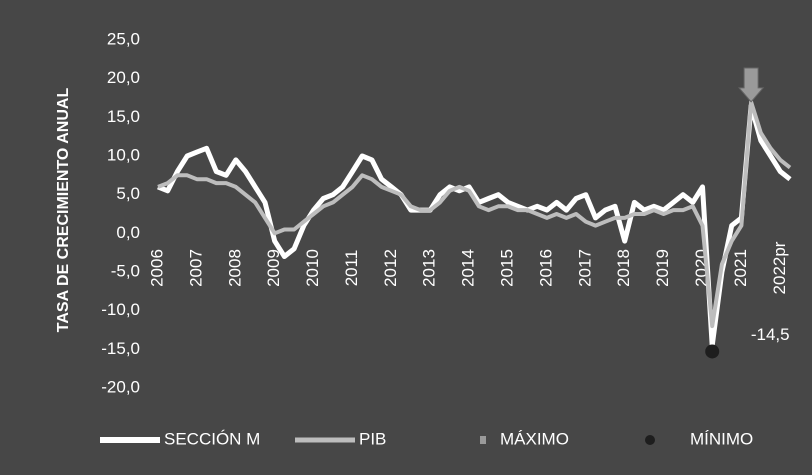  What do you see at coordinates (234, 268) in the screenshot?
I see `x-tick-label: 2008` at bounding box center [234, 268].